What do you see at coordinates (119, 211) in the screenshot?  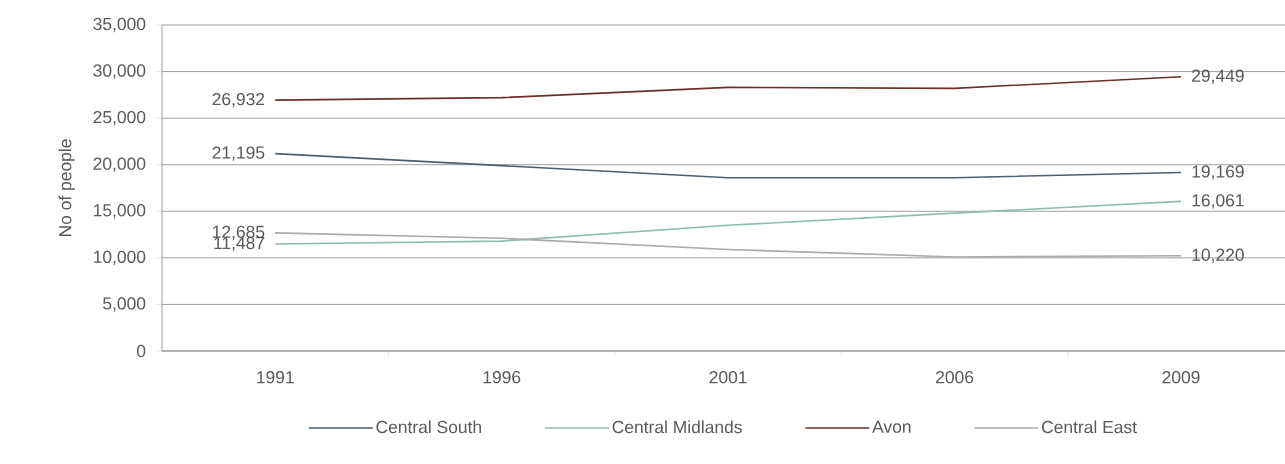 I see `y-tick-label: 15,000` at bounding box center [119, 211].